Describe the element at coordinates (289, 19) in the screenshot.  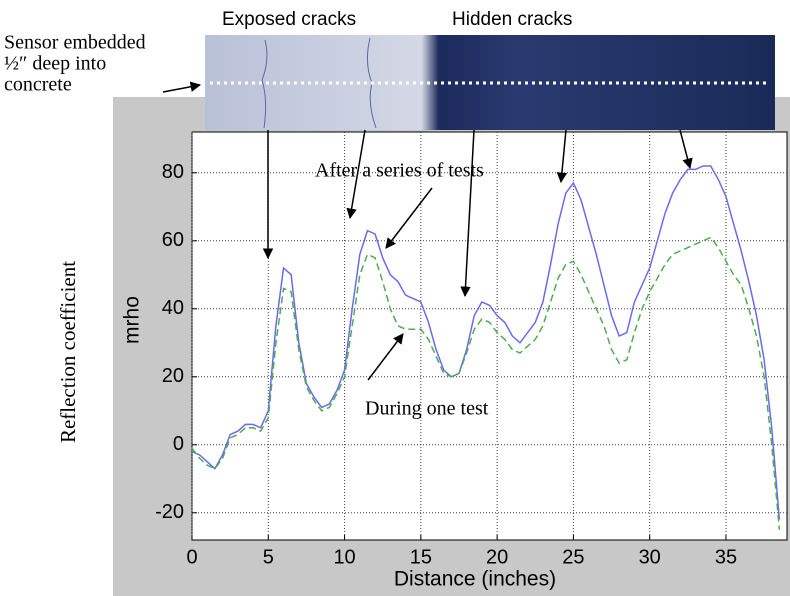
I see `photo-label: Exposed cracks` at that location.